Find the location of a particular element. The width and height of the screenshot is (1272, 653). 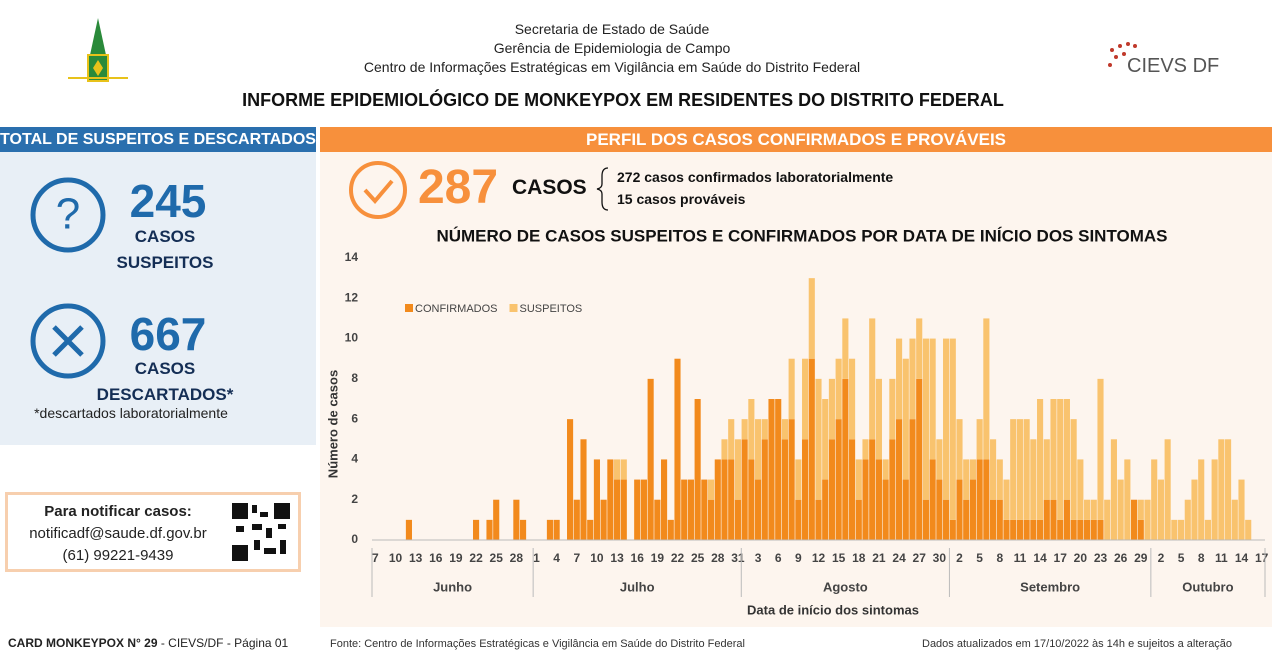

x-tick-label: 15 is located at coordinates (839, 558).